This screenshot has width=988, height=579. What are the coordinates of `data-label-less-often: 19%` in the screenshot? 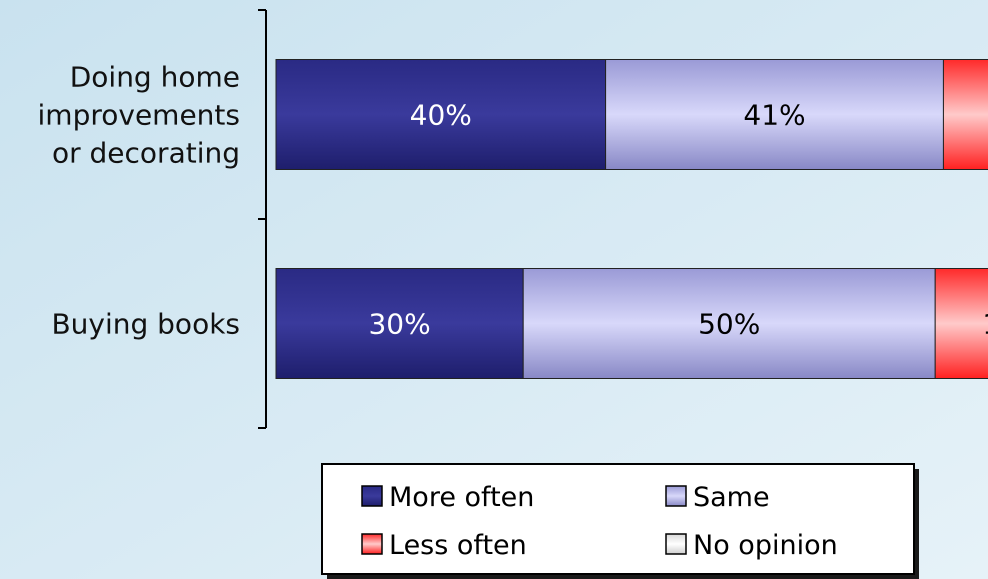 It's located at (985, 324).